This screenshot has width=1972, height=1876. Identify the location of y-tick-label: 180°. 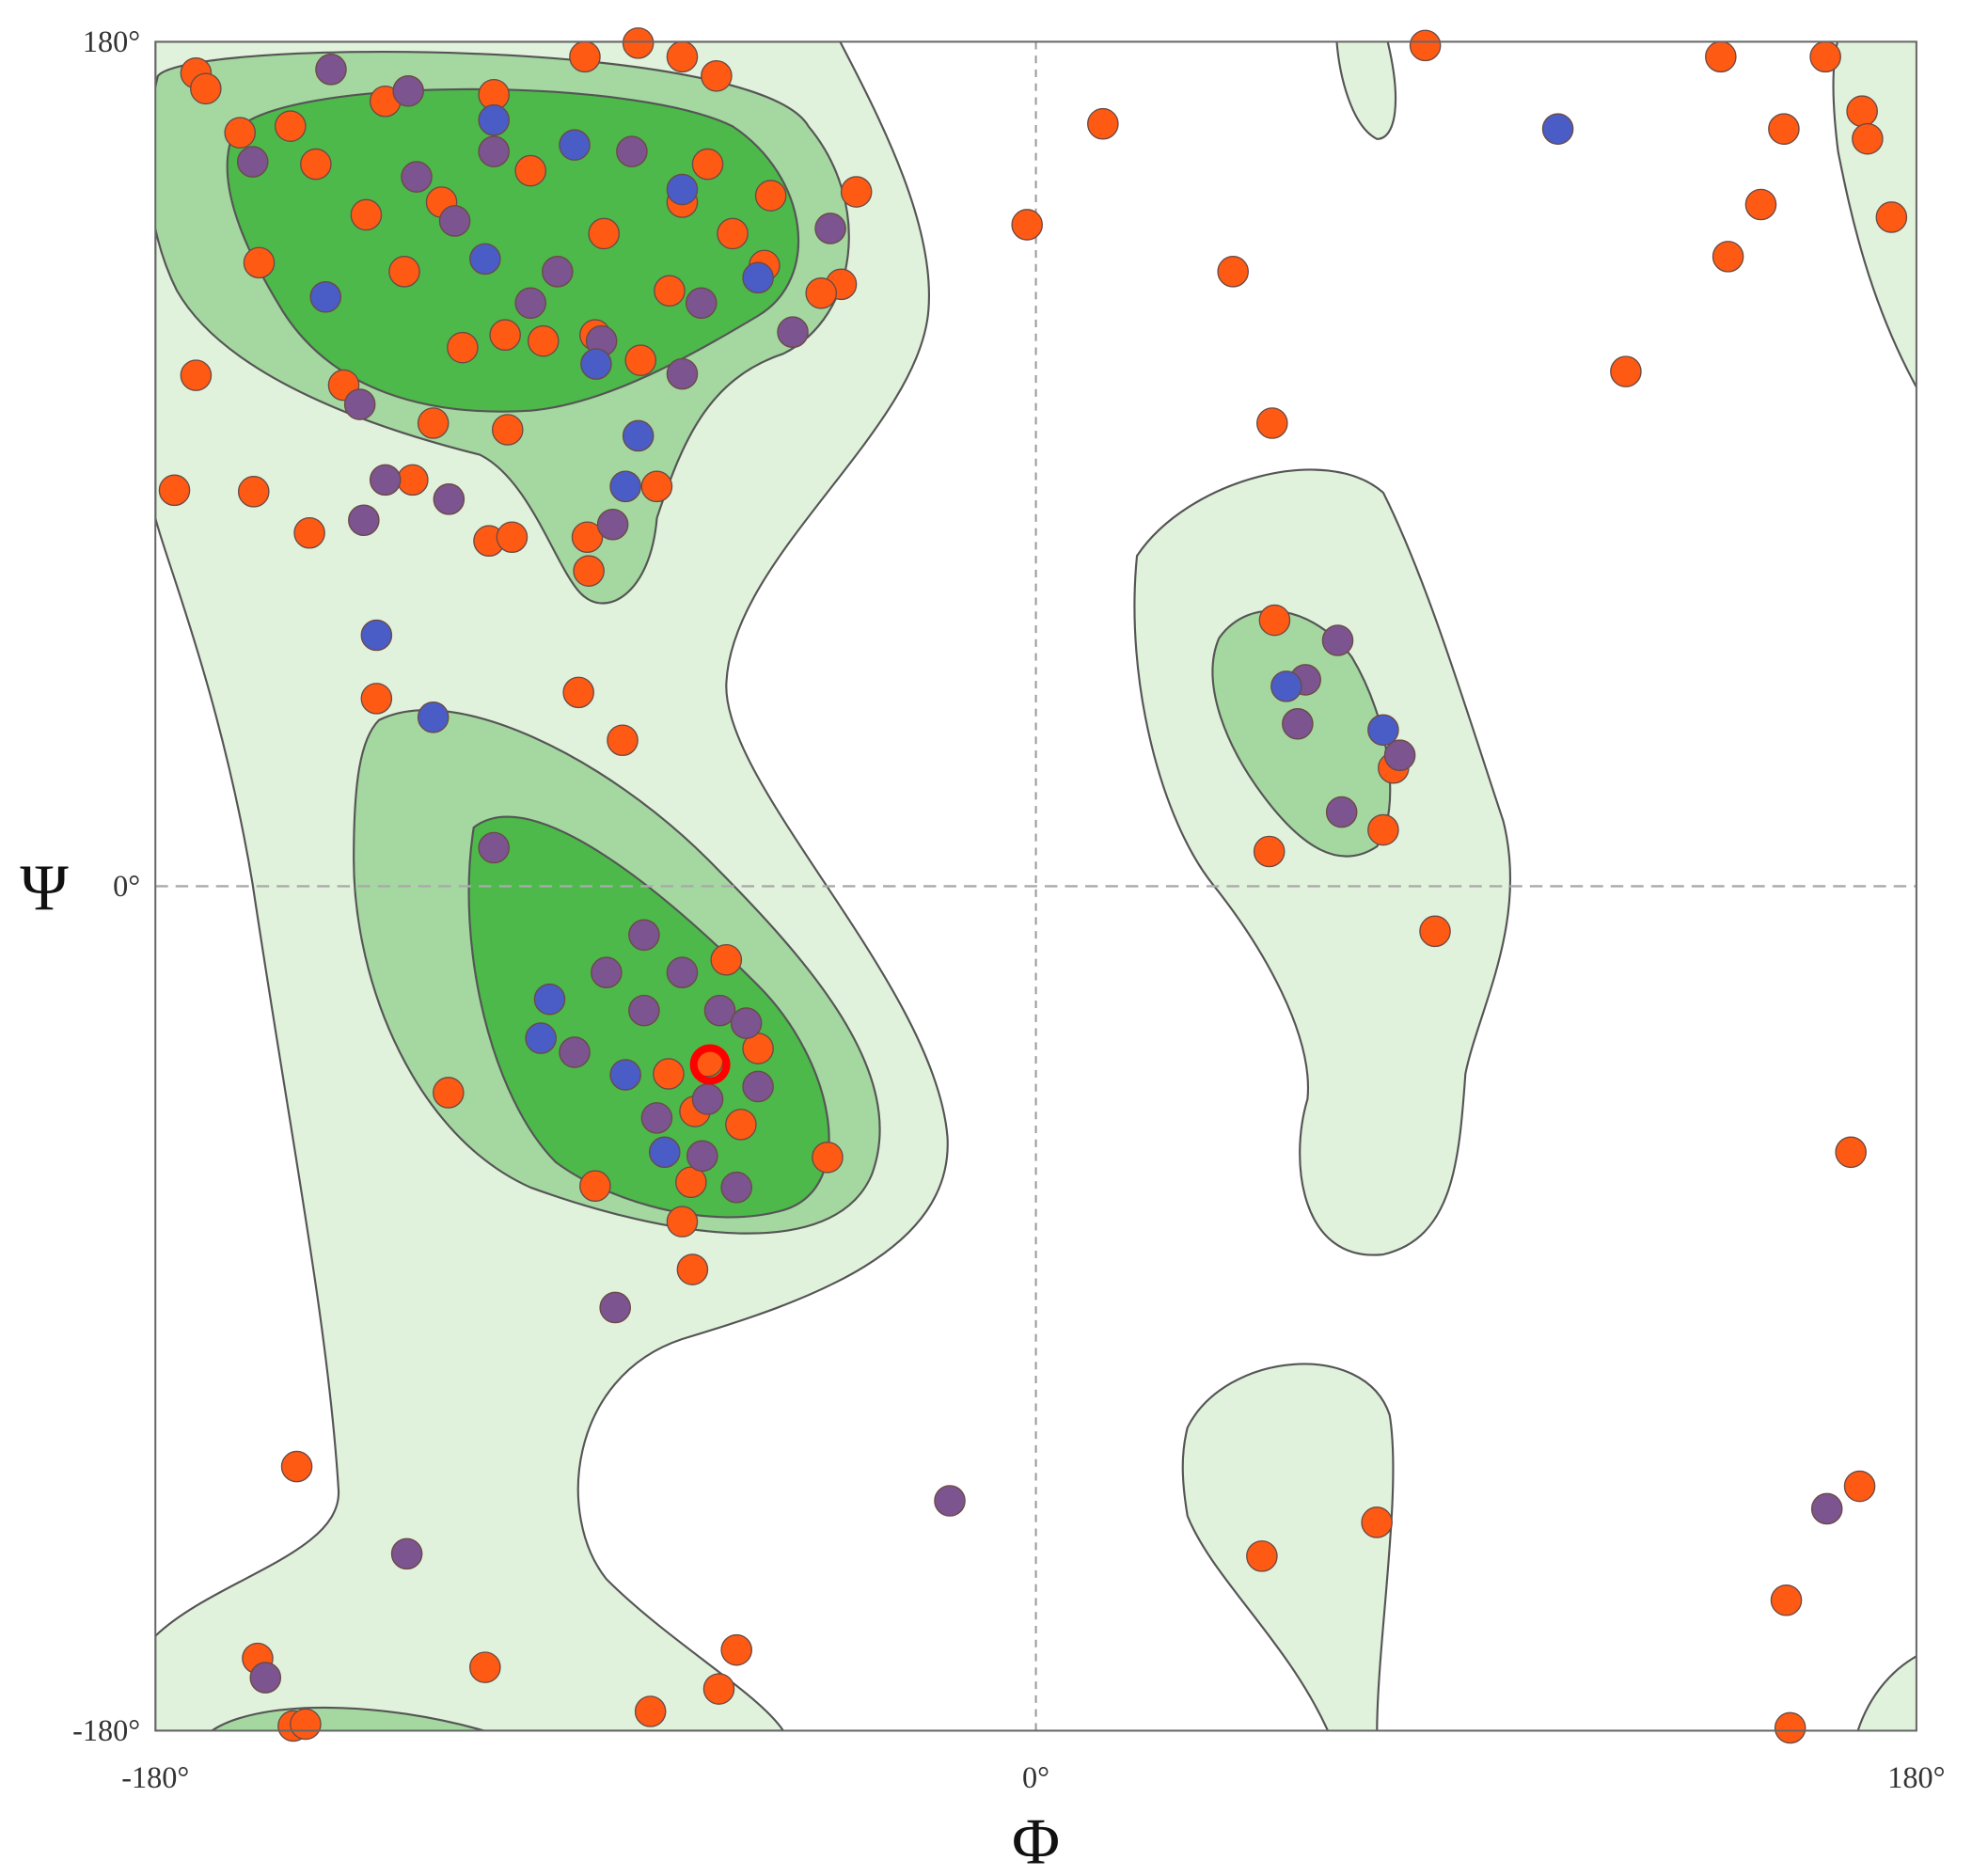
(111, 41).